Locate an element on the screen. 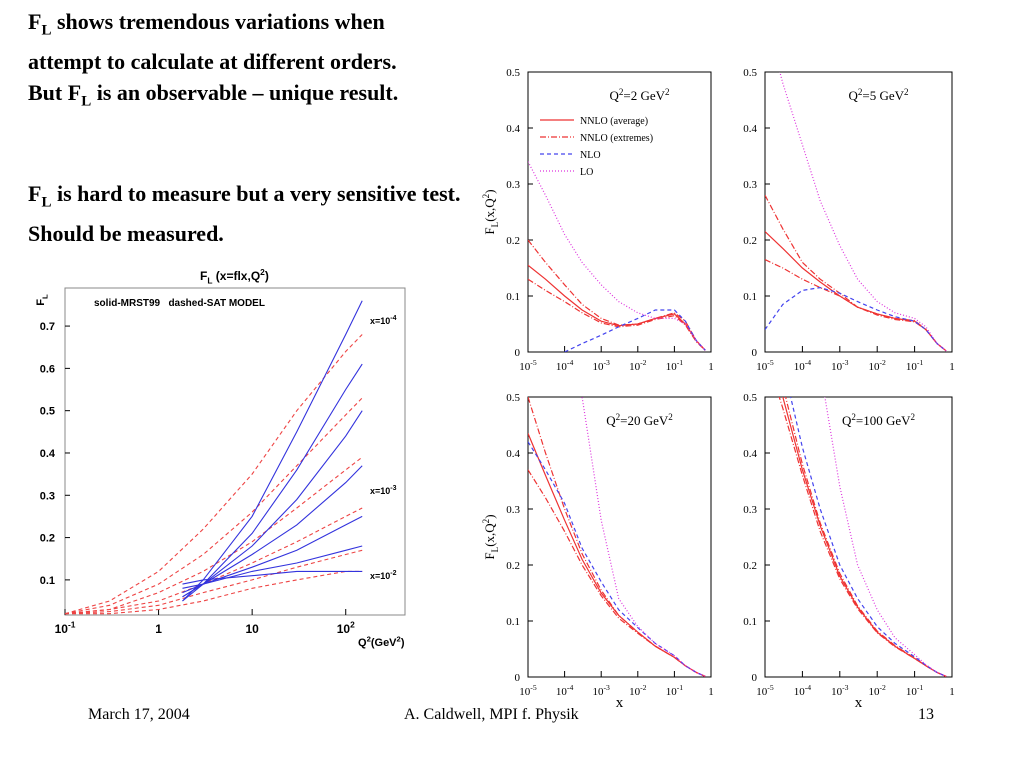 This screenshot has width=1024, height=768. y-tick-label: 0 is located at coordinates (518, 353).